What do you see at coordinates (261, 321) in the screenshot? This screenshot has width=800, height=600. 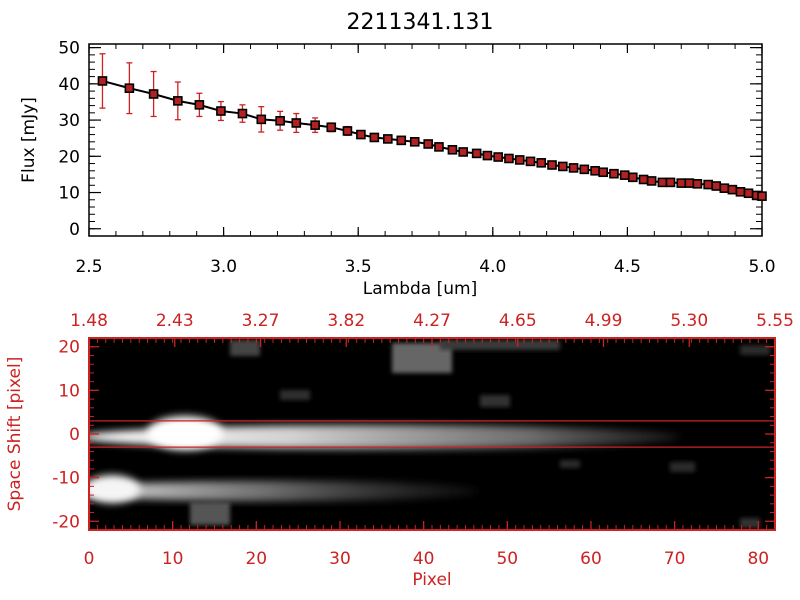 I see `image-top-tick-label: 3.27` at bounding box center [261, 321].